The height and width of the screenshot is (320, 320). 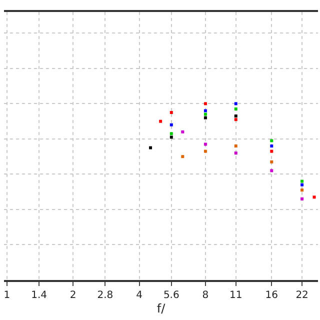 I want to click on x-tick-label: 22, so click(x=302, y=295).